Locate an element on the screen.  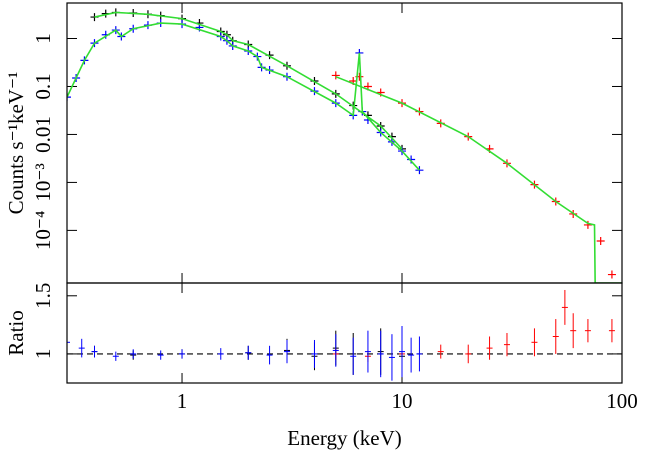
x-tick-label: 100 is located at coordinates (622, 401).